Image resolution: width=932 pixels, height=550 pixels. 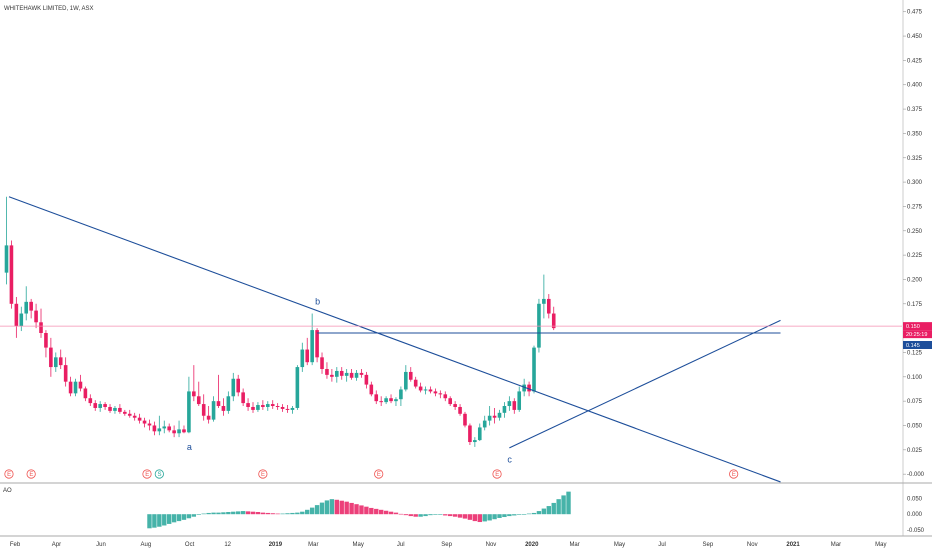 I want to click on time-axis-label: Nov, so click(x=752, y=545).